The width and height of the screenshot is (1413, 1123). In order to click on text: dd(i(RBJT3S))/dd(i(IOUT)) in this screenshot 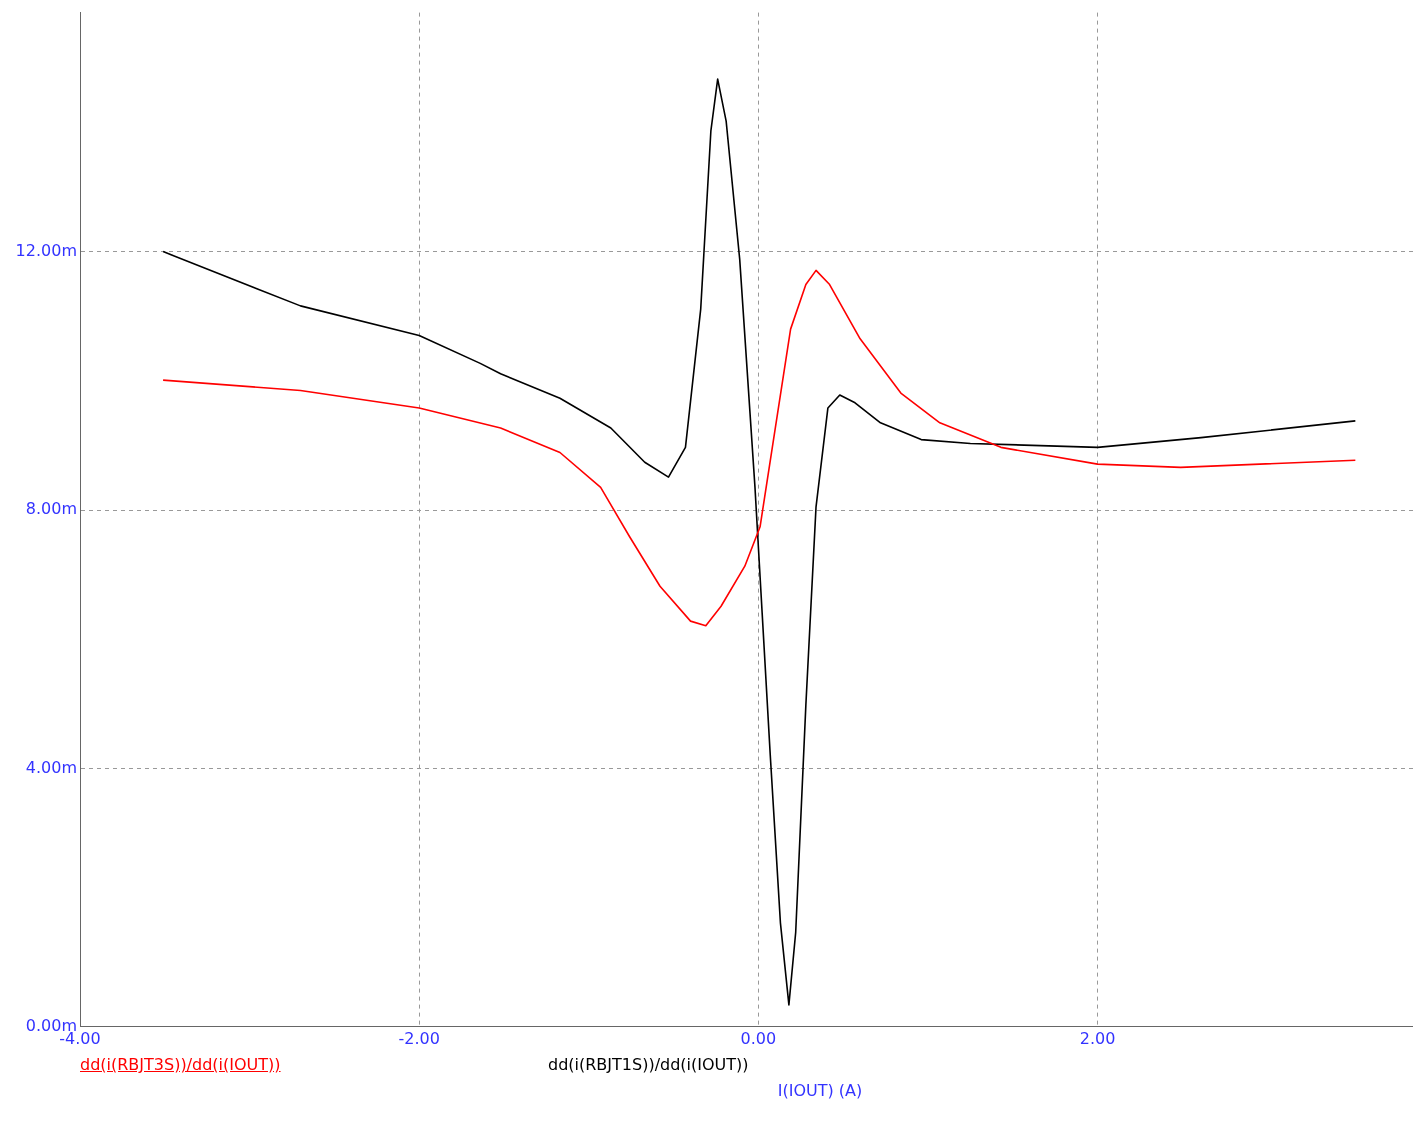, I will do `click(180, 1064)`.